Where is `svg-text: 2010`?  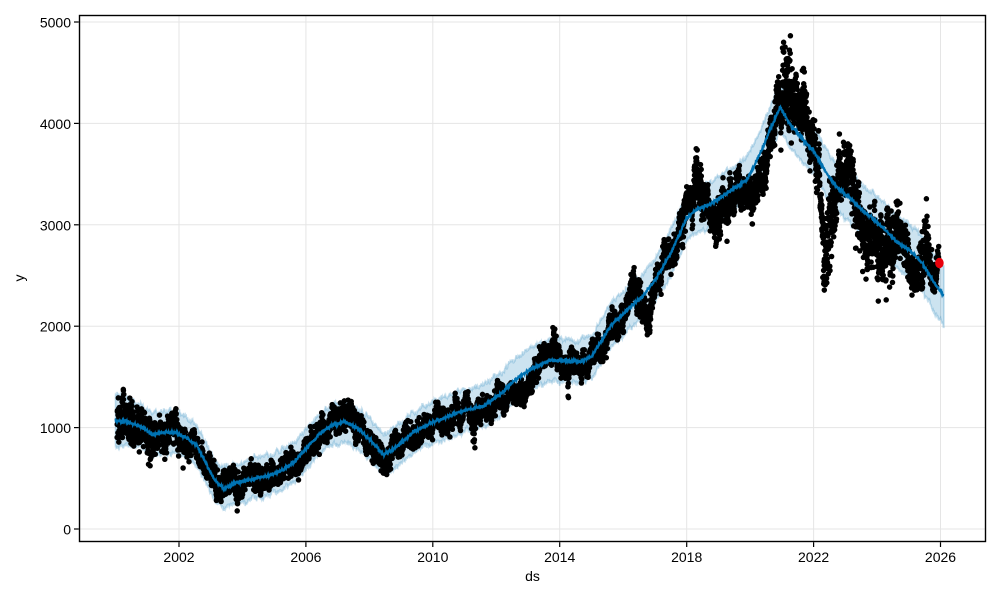
svg-text: 2010 is located at coordinates (432, 557).